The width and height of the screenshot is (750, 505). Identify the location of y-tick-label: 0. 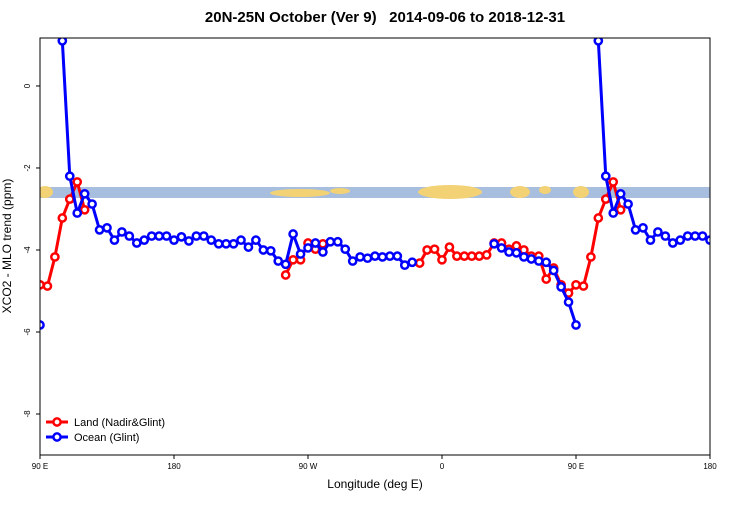
(27, 85).